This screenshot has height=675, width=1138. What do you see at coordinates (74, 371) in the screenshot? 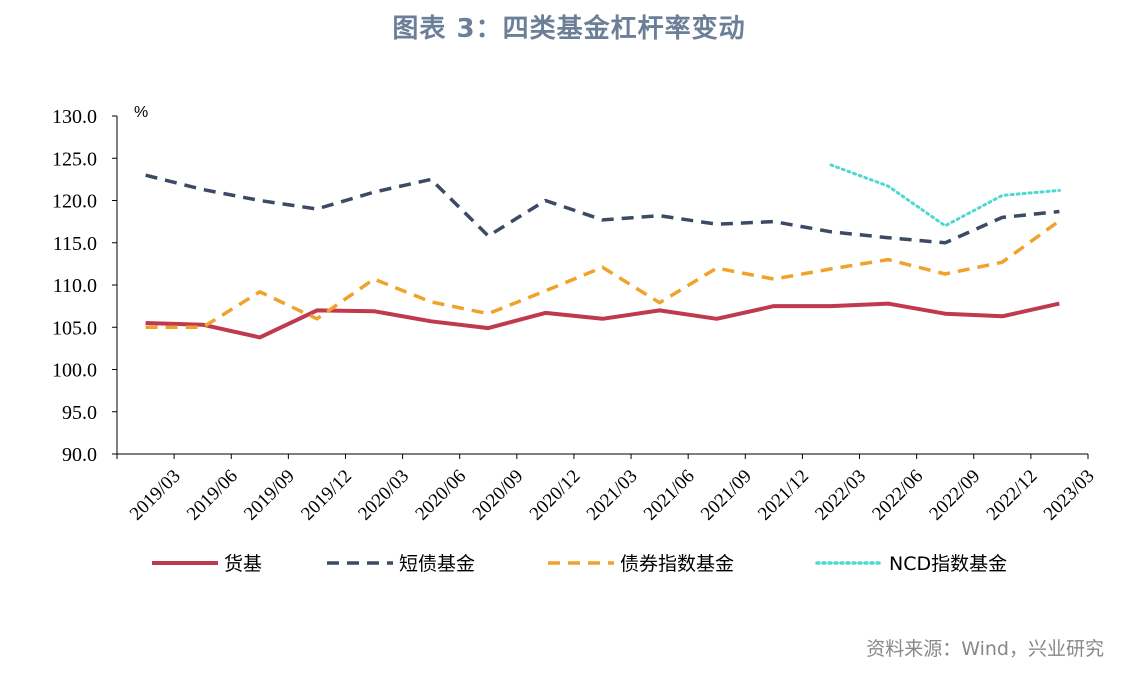
I see `y-tick-label: 100.0` at bounding box center [74, 371].